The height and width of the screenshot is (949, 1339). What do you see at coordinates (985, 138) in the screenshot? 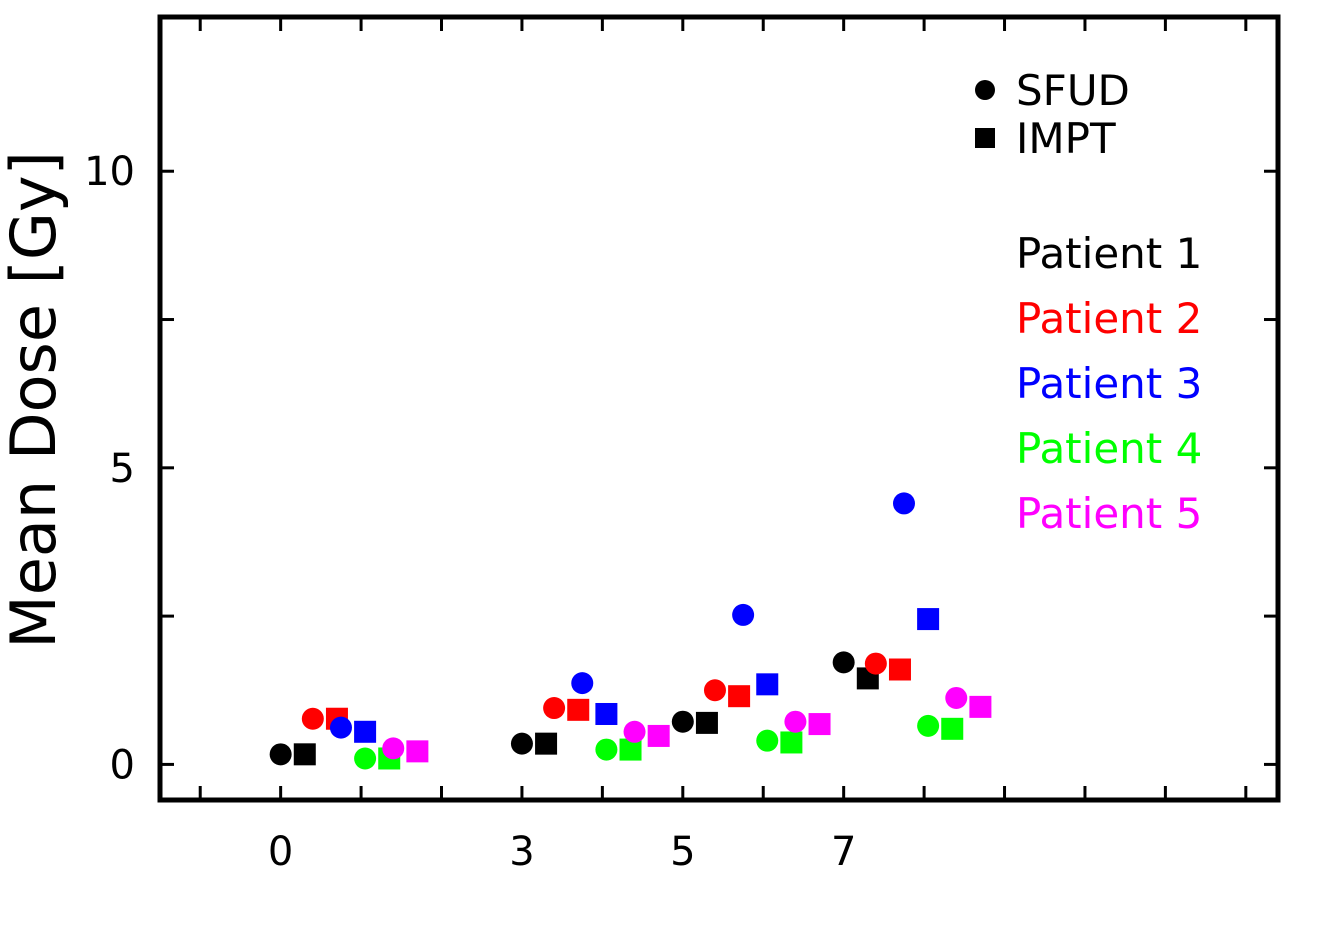
I see `legend-square-marker` at bounding box center [985, 138].